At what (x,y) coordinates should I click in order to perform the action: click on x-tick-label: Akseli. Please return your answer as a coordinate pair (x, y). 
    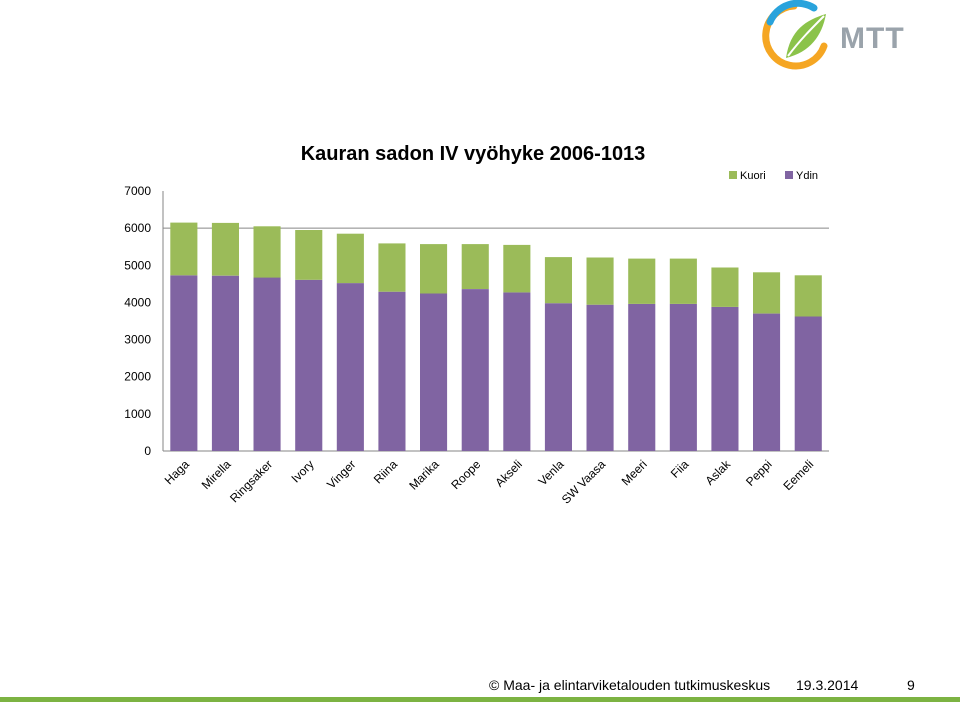
    Looking at the image, I should click on (508, 473).